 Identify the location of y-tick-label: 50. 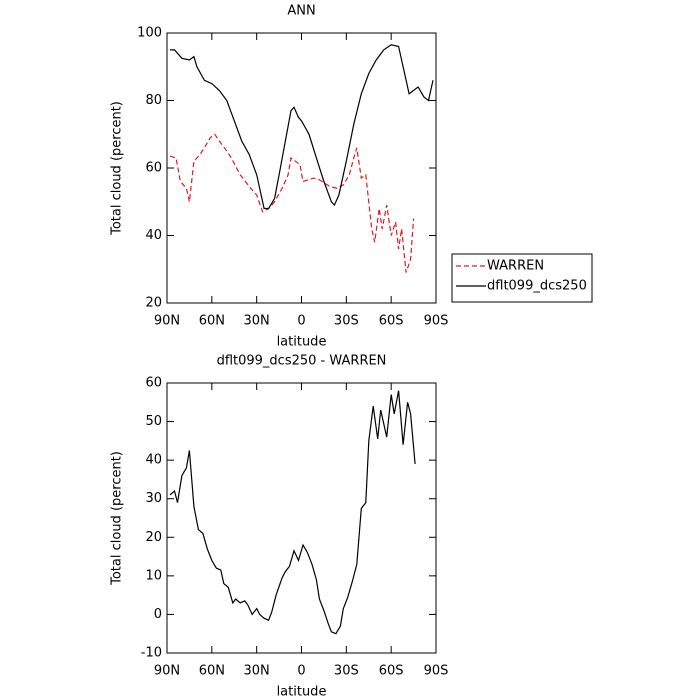
(153, 421).